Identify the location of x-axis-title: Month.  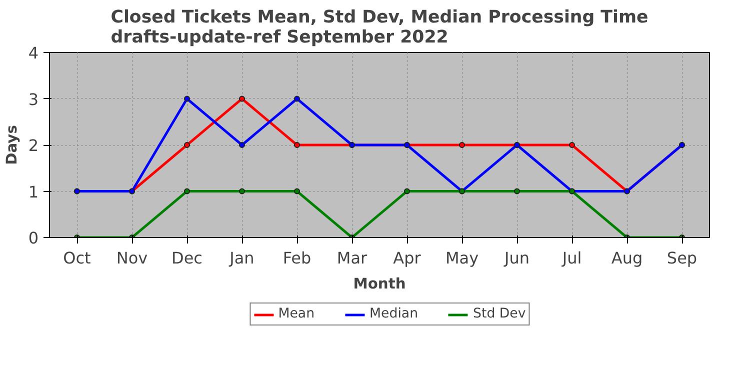
(379, 284).